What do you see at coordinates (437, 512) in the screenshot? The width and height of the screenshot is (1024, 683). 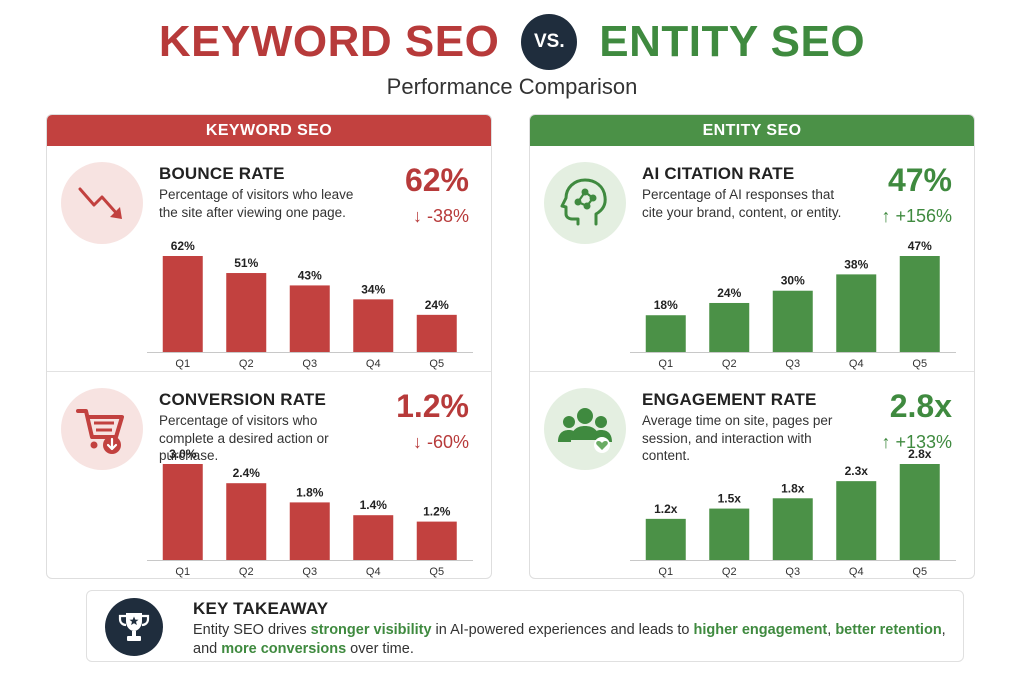 I see `conversion-data-label: 1.2%` at bounding box center [437, 512].